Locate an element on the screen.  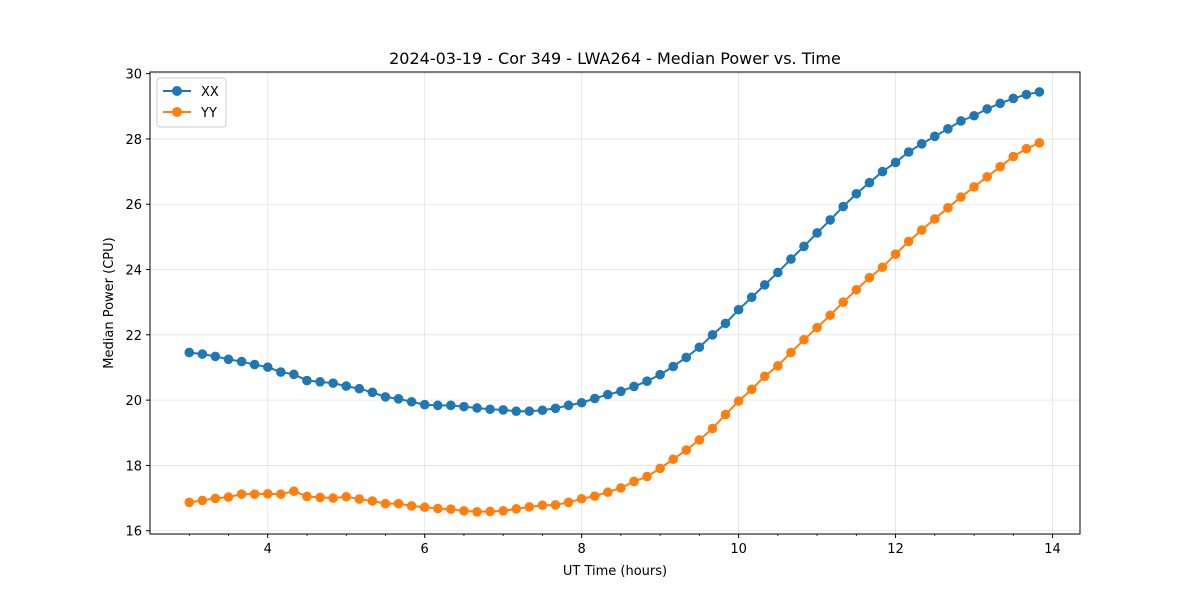
x-tick-label: 14 is located at coordinates (1052, 549).